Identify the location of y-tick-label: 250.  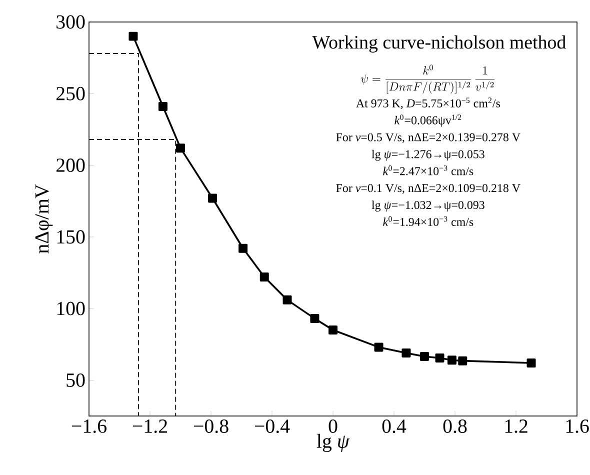
(70, 93).